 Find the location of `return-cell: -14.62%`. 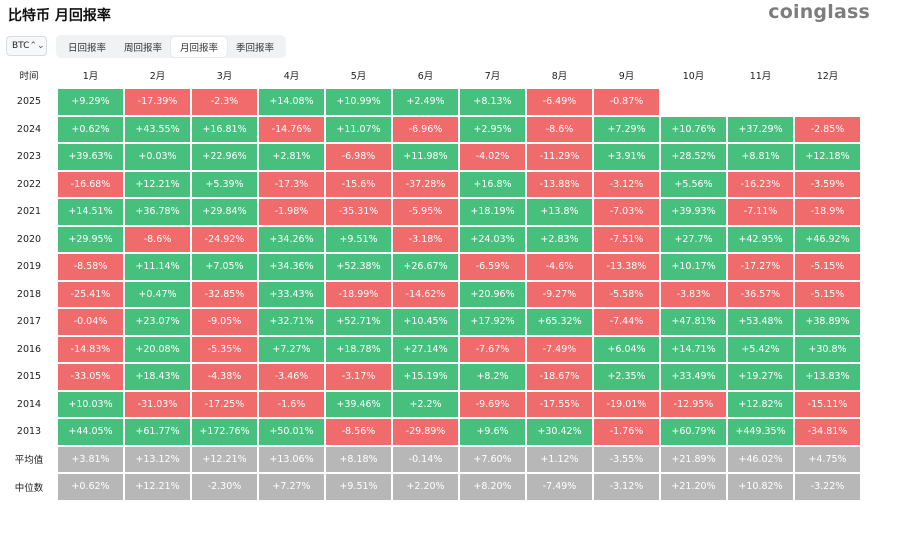

return-cell: -14.62% is located at coordinates (425, 294).